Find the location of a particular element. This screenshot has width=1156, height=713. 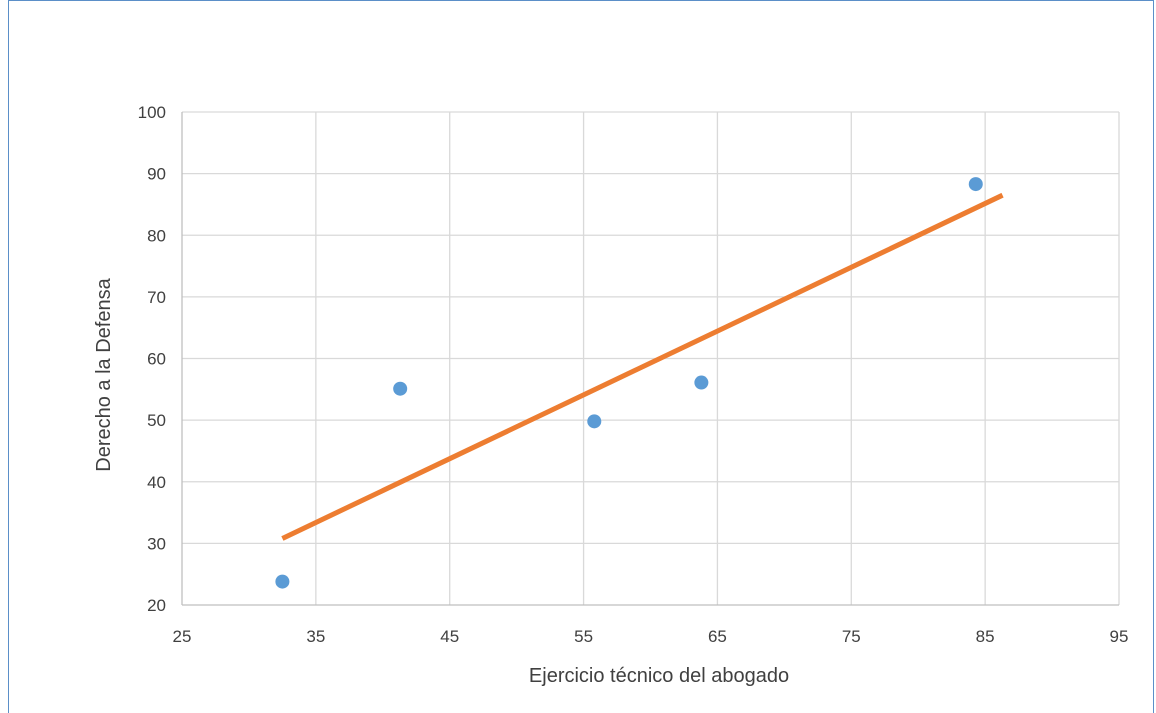

y-tick-label: 80 is located at coordinates (156, 235).